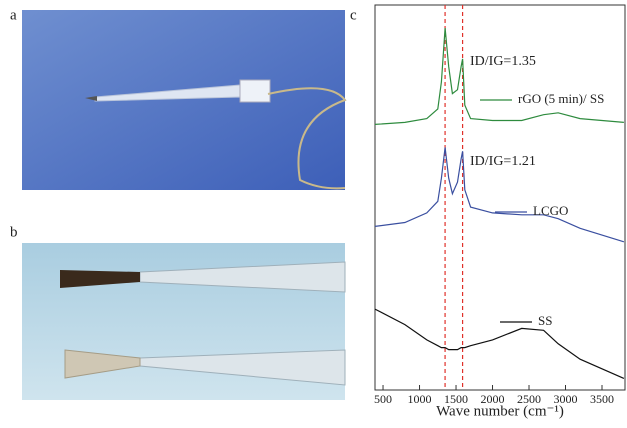 Image resolution: width=627 pixels, height=428 pixels. What do you see at coordinates (503, 61) in the screenshot?
I see `annotation: ID/IG=1.35` at bounding box center [503, 61].